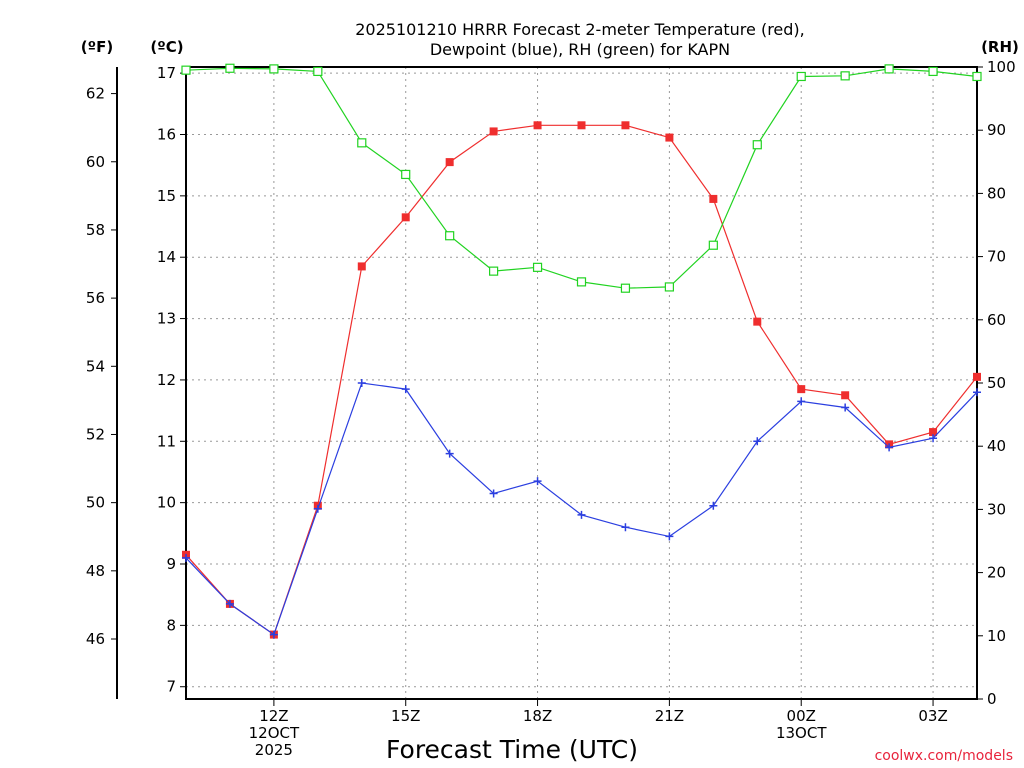 This screenshot has width=1024, height=768. What do you see at coordinates (932, 716) in the screenshot?
I see `tick-label-x: 03Z` at bounding box center [932, 716].